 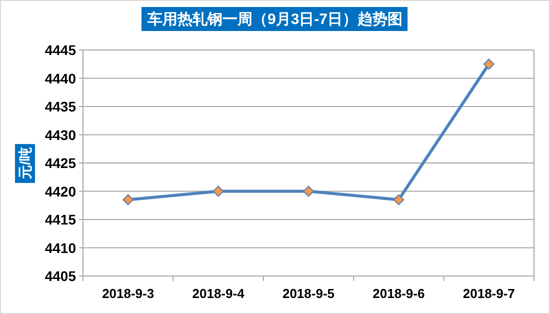 I want to click on x-tick-label: 2018-9-4, so click(x=219, y=293).